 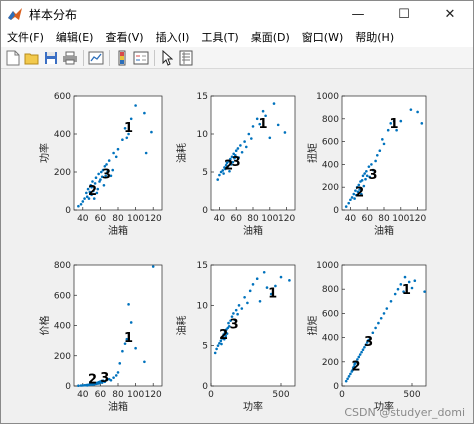 I want to click on menu-desktop: 桌面(D), so click(x=270, y=37).